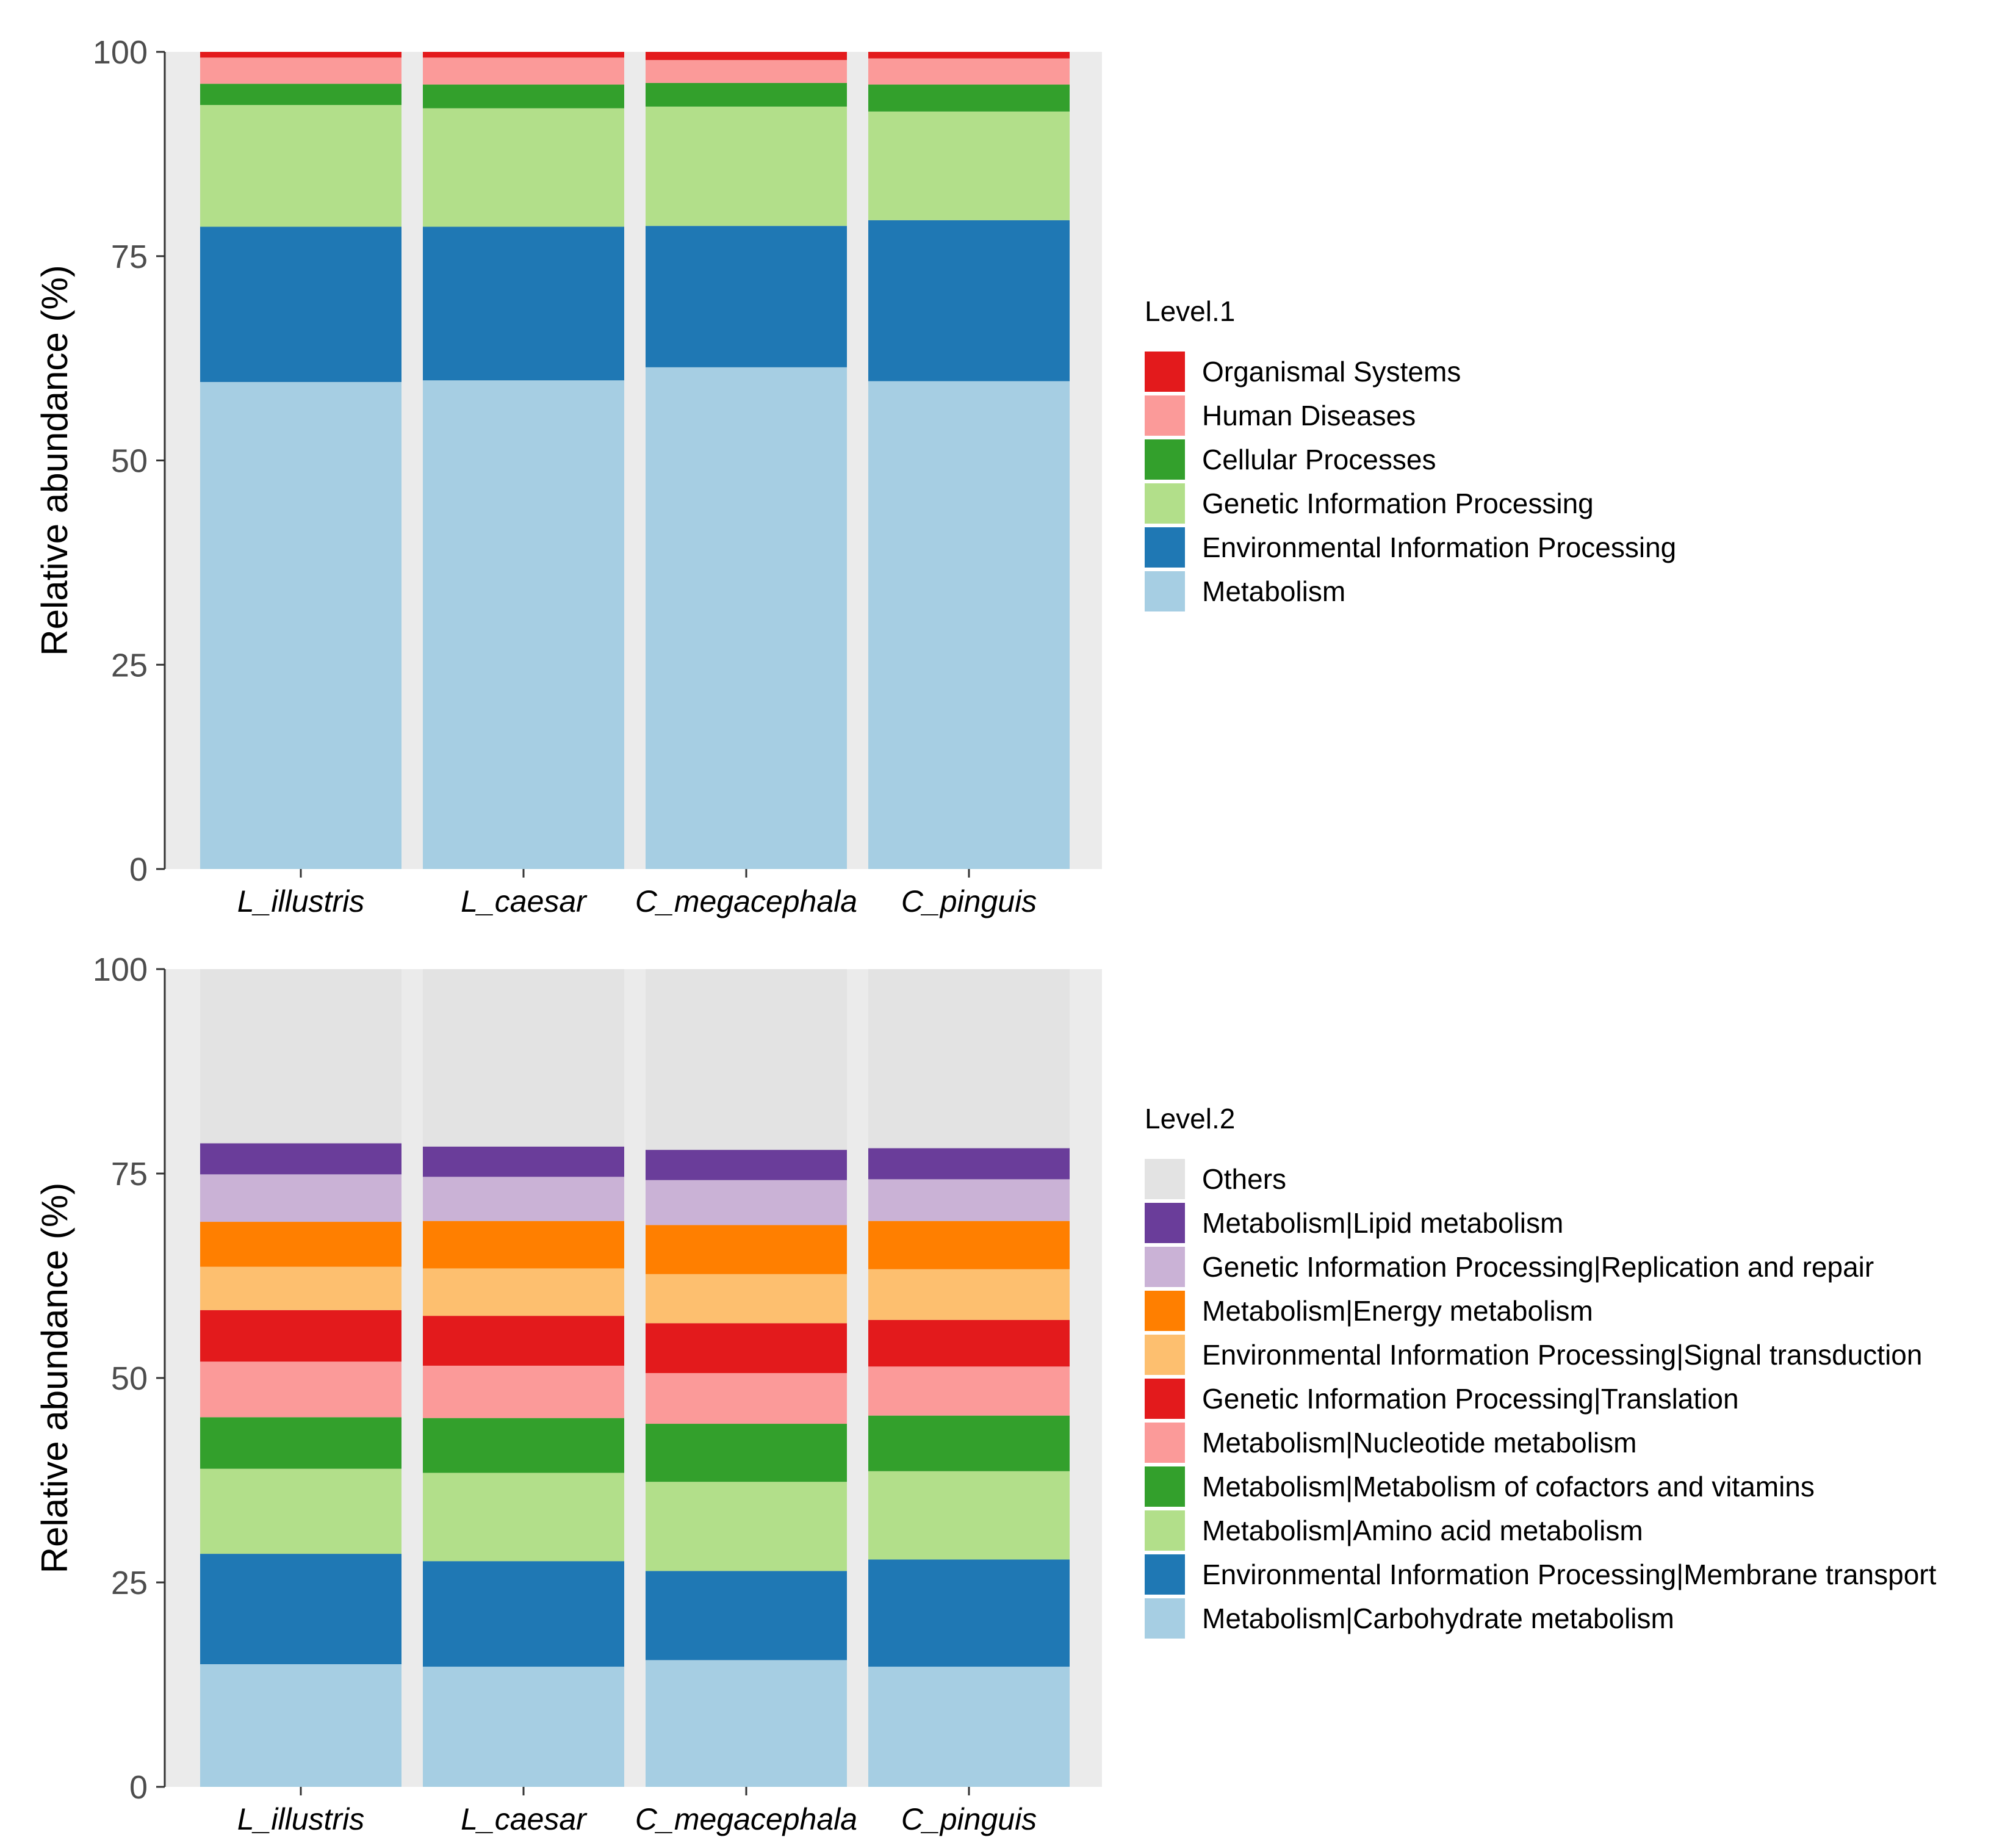 This screenshot has width=2016, height=1843. Describe the element at coordinates (1244, 1179) in the screenshot. I see `legend-label: Others` at that location.